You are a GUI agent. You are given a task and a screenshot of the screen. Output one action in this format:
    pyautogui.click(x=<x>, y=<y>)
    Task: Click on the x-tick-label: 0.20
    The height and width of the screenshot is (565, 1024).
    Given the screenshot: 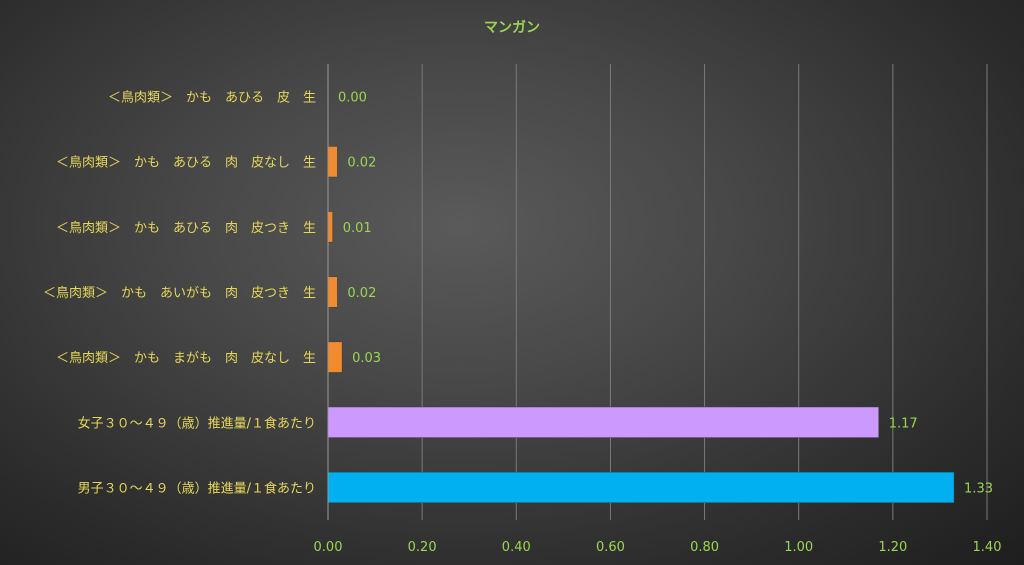 What is the action you would take?
    pyautogui.click(x=422, y=547)
    